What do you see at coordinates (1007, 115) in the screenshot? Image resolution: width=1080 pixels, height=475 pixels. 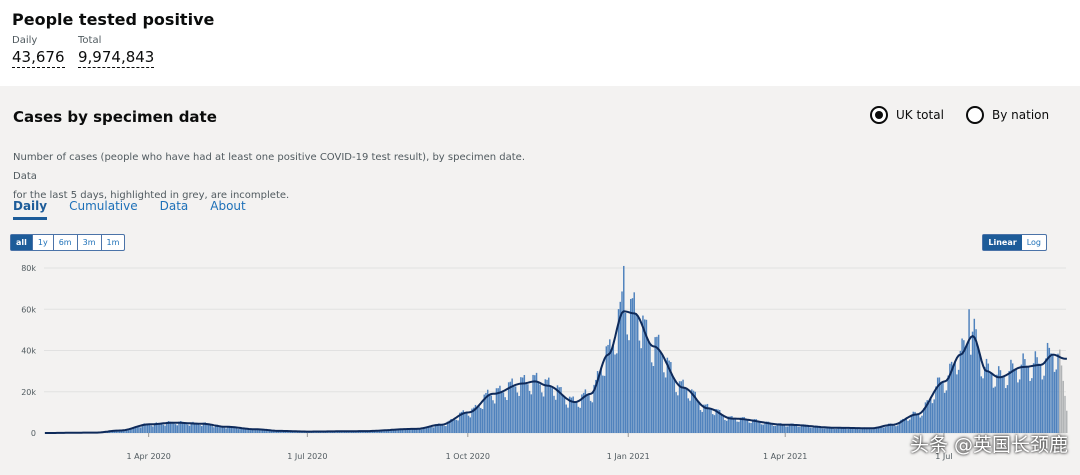 I see `radio-by-nation: By nation` at bounding box center [1007, 115].